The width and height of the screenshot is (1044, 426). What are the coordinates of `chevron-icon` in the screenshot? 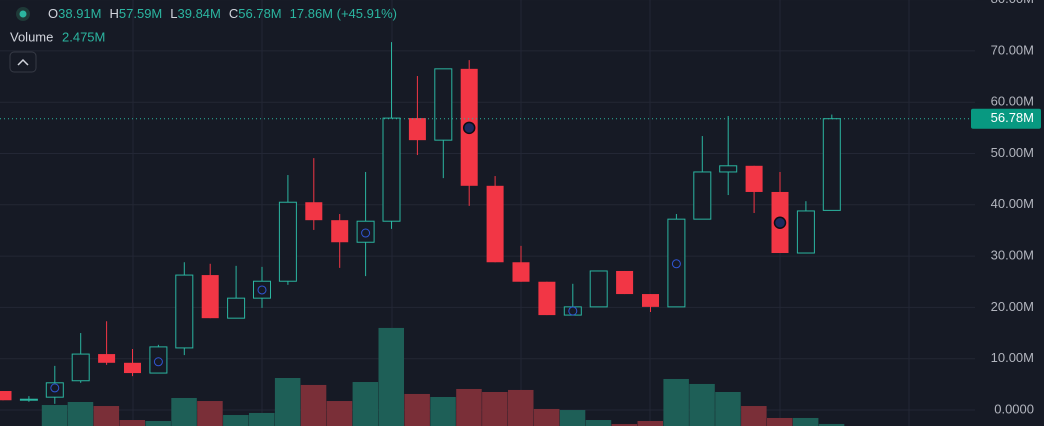 It's located at (23, 62).